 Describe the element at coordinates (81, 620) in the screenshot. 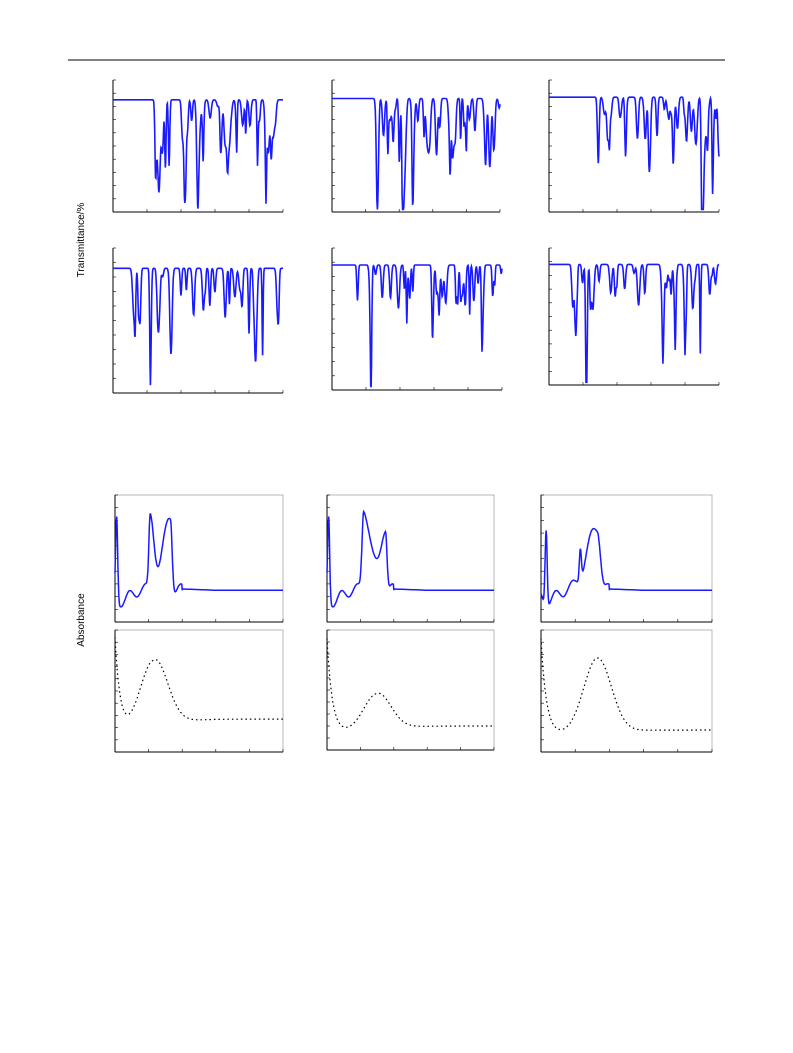

I see `uv-axis-label: Absorbance` at that location.